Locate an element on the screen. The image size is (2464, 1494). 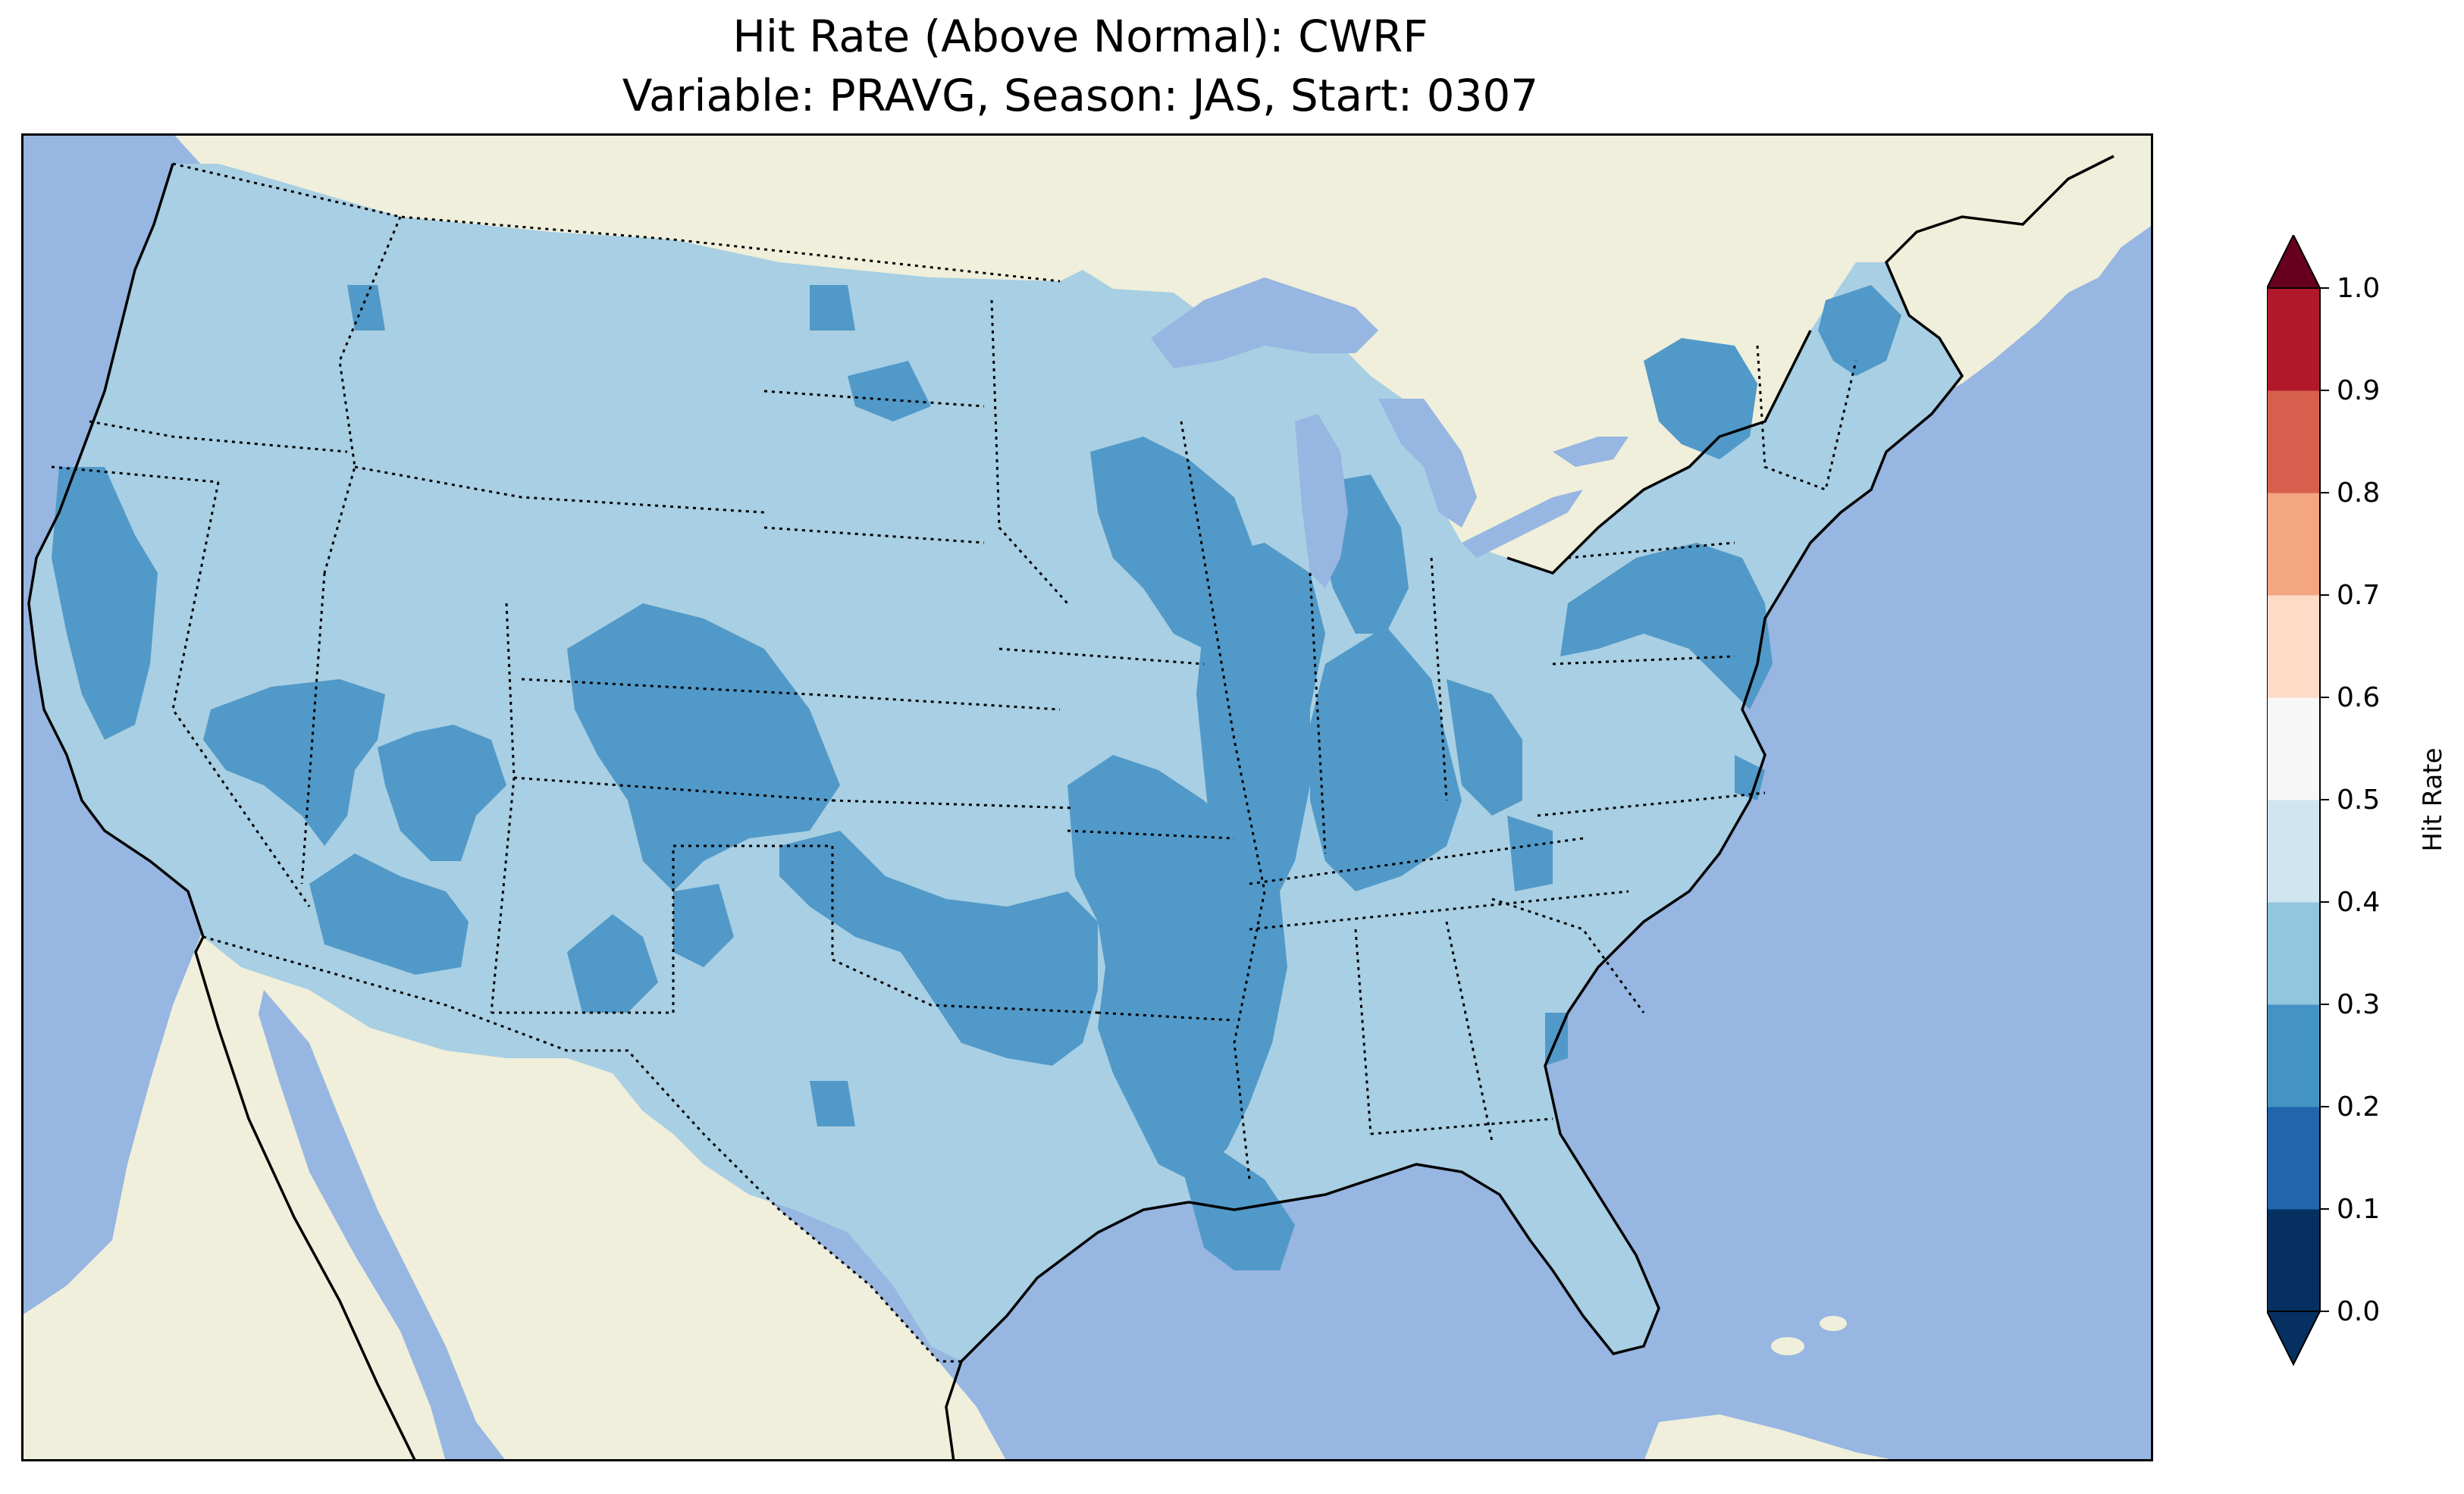
patch-n-dakota is located at coordinates (890, 391).